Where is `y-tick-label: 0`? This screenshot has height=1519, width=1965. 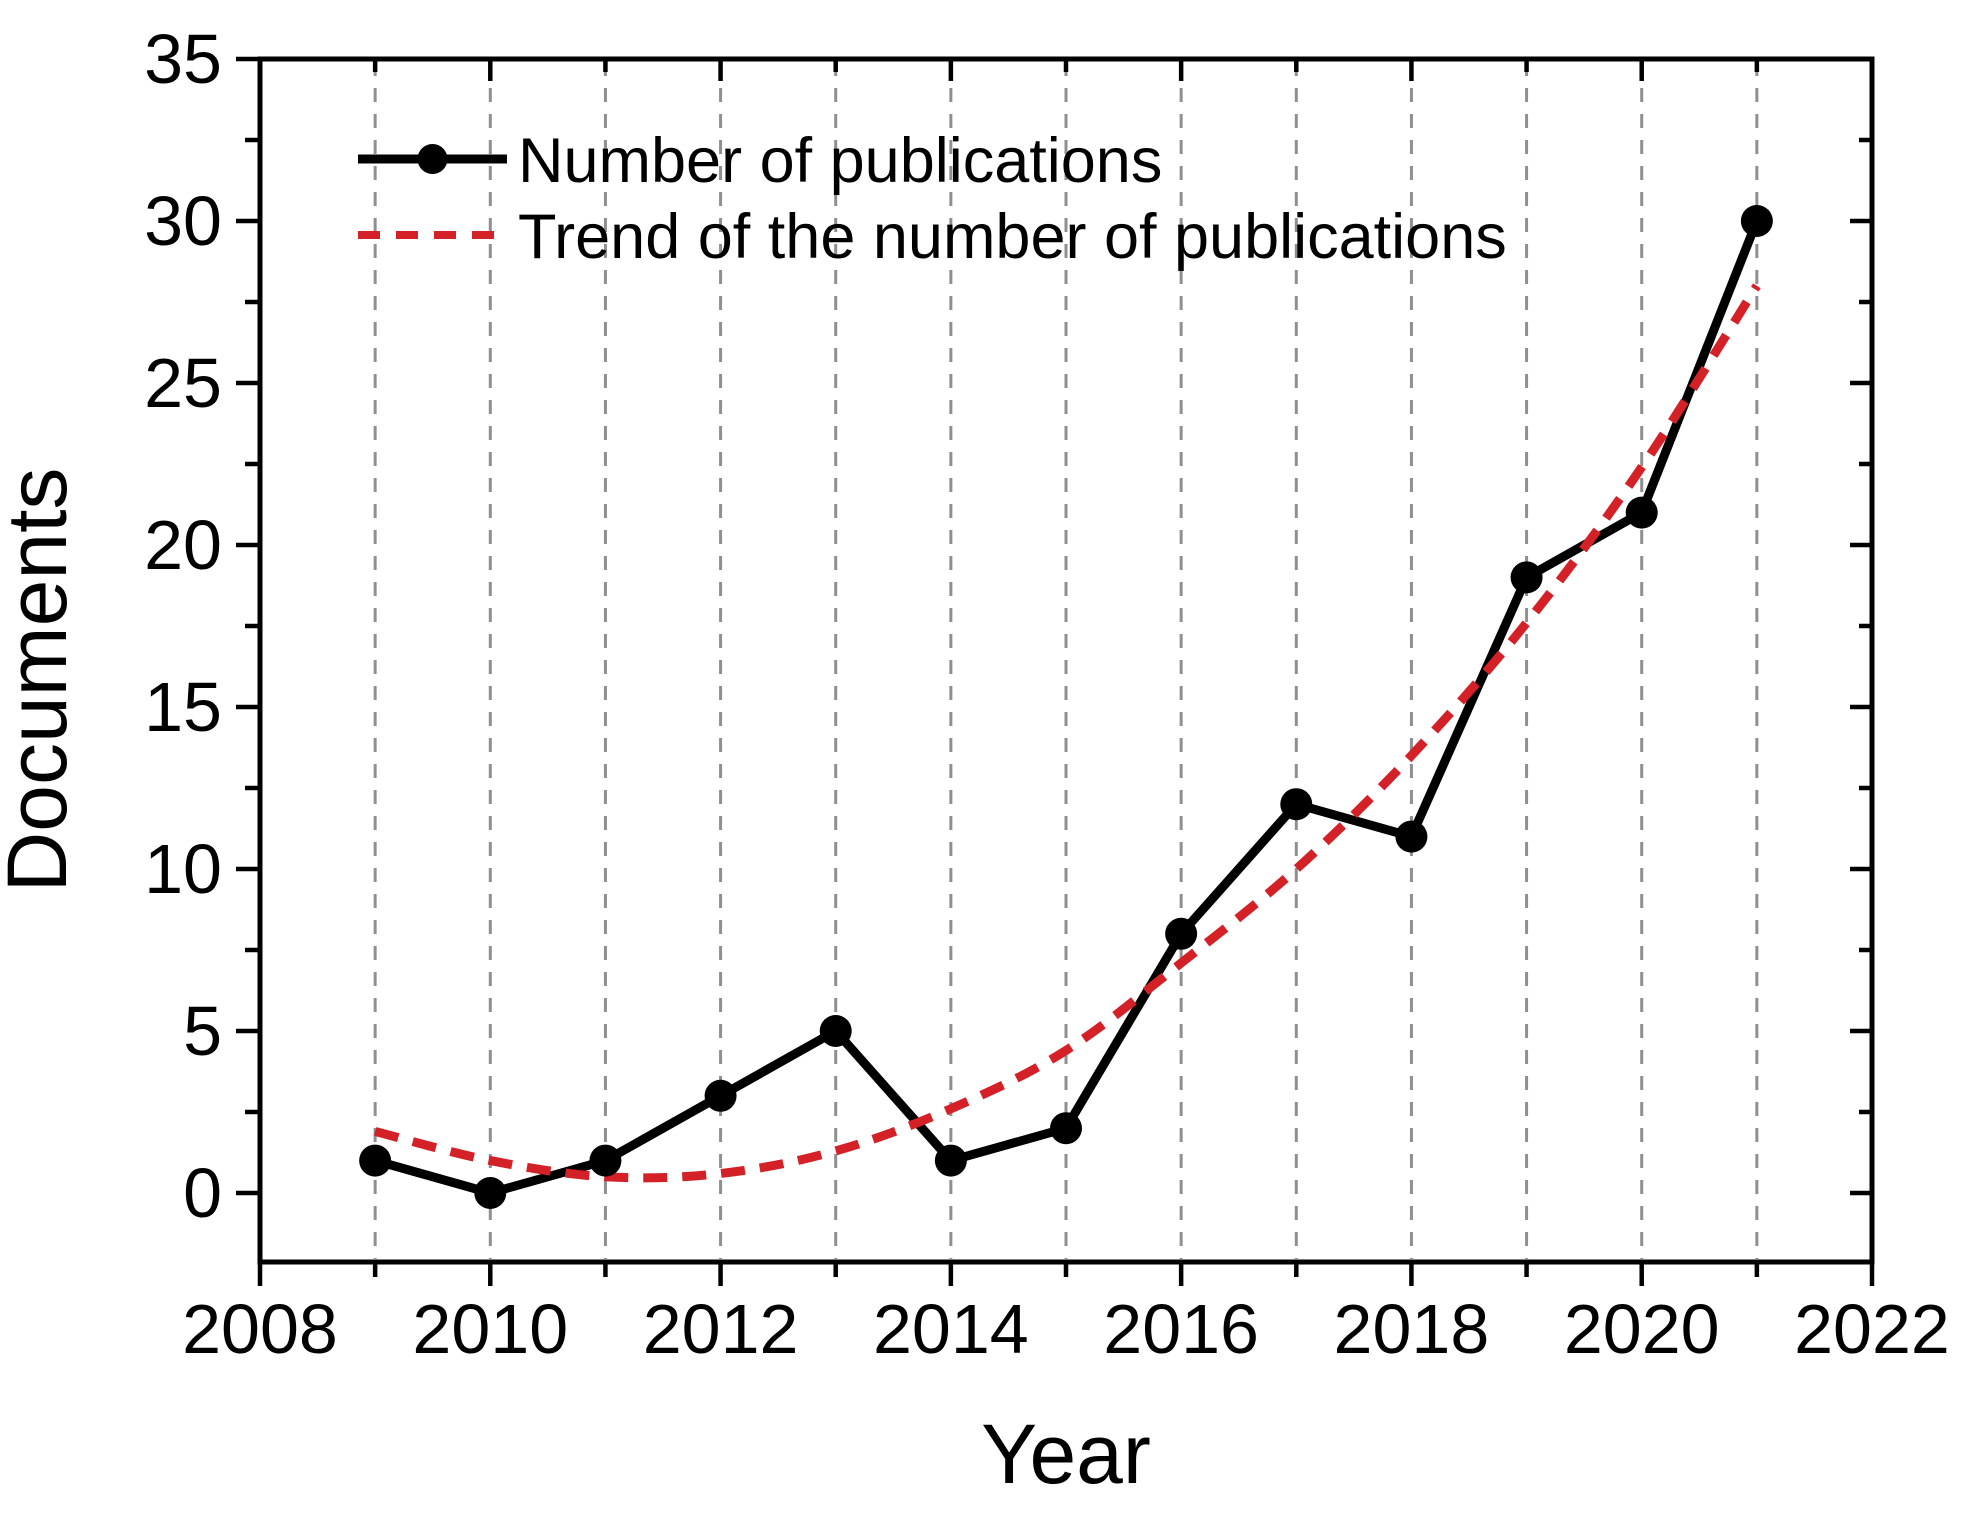 y-tick-label: 0 is located at coordinates (202, 1193).